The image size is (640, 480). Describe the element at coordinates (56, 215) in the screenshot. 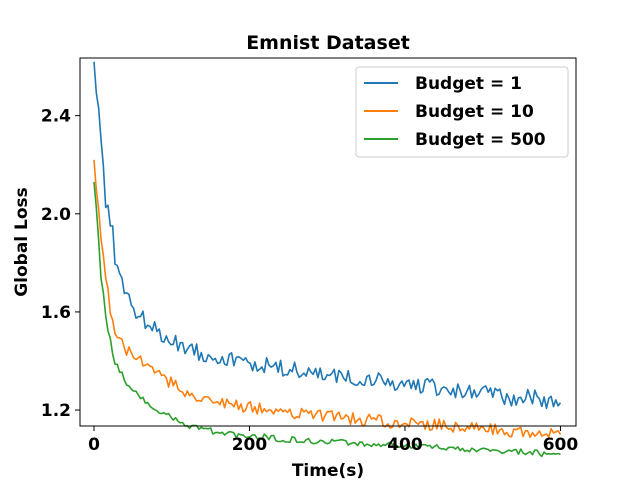

I see `y-tick-label: 2.0` at that location.